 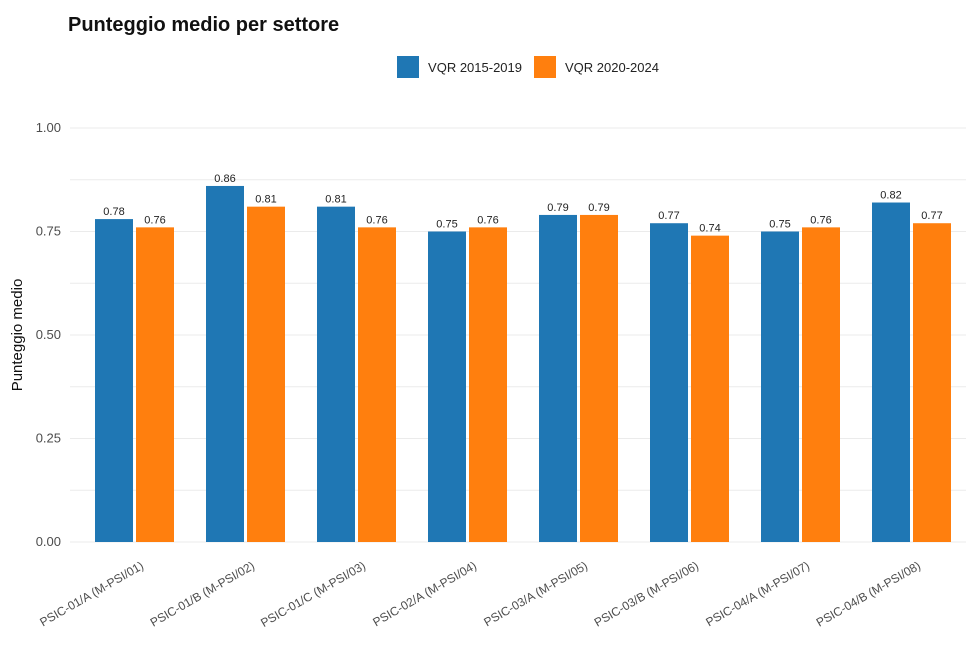 I want to click on data-label: 0.74, so click(x=709, y=229).